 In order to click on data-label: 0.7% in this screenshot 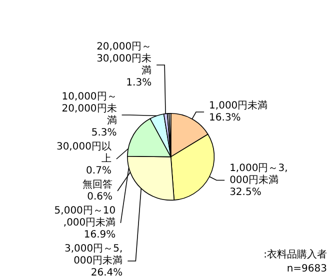, I will do `click(99, 171)`.